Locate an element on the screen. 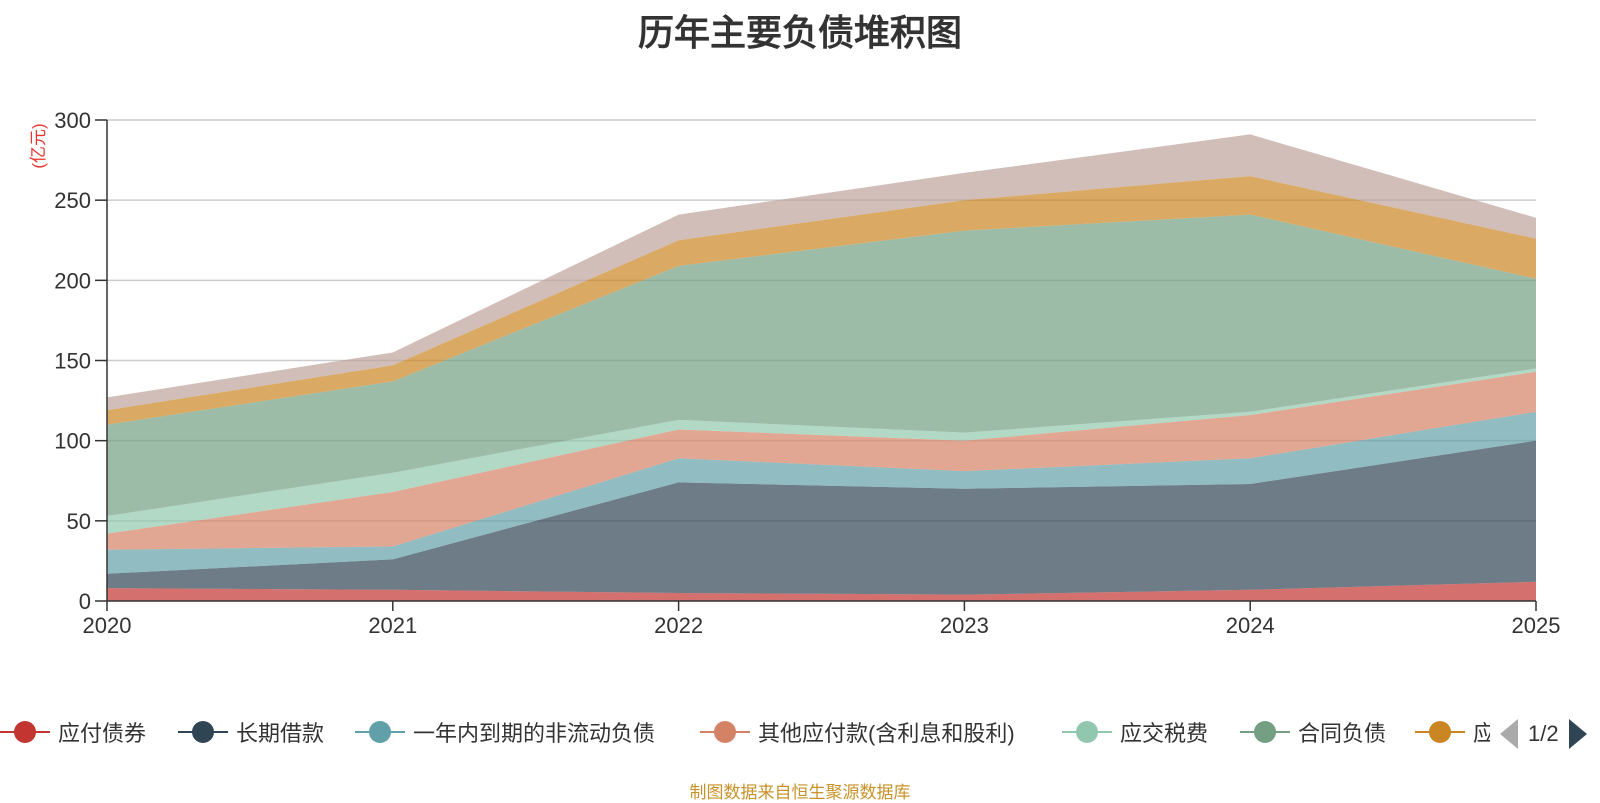 The height and width of the screenshot is (803, 1600). y-tick-label: 0 is located at coordinates (85, 601).